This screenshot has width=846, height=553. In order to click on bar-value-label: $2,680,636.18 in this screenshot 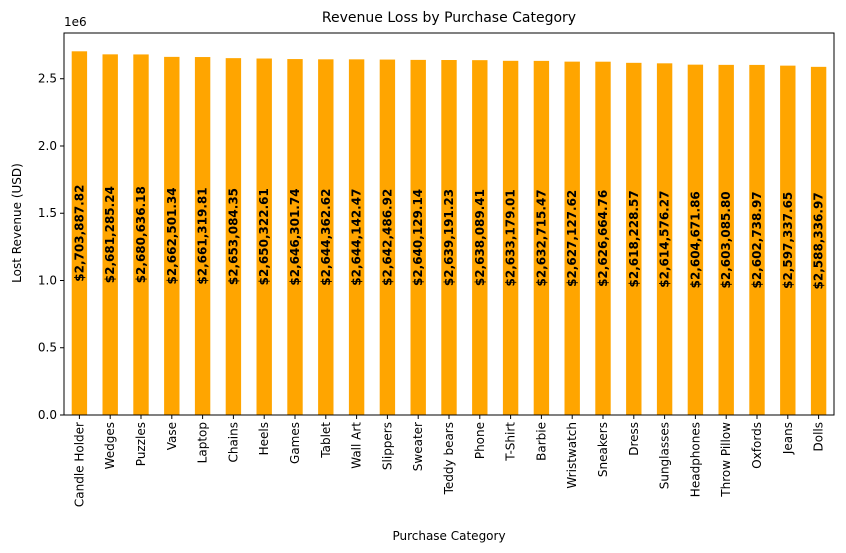, I will do `click(141, 234)`.